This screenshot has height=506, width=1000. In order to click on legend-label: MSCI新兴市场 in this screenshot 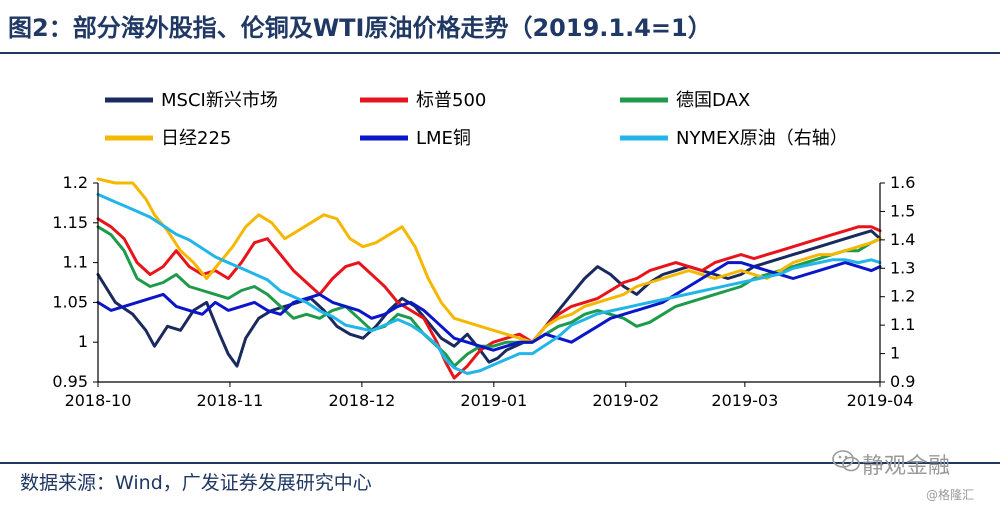, I will do `click(219, 100)`.